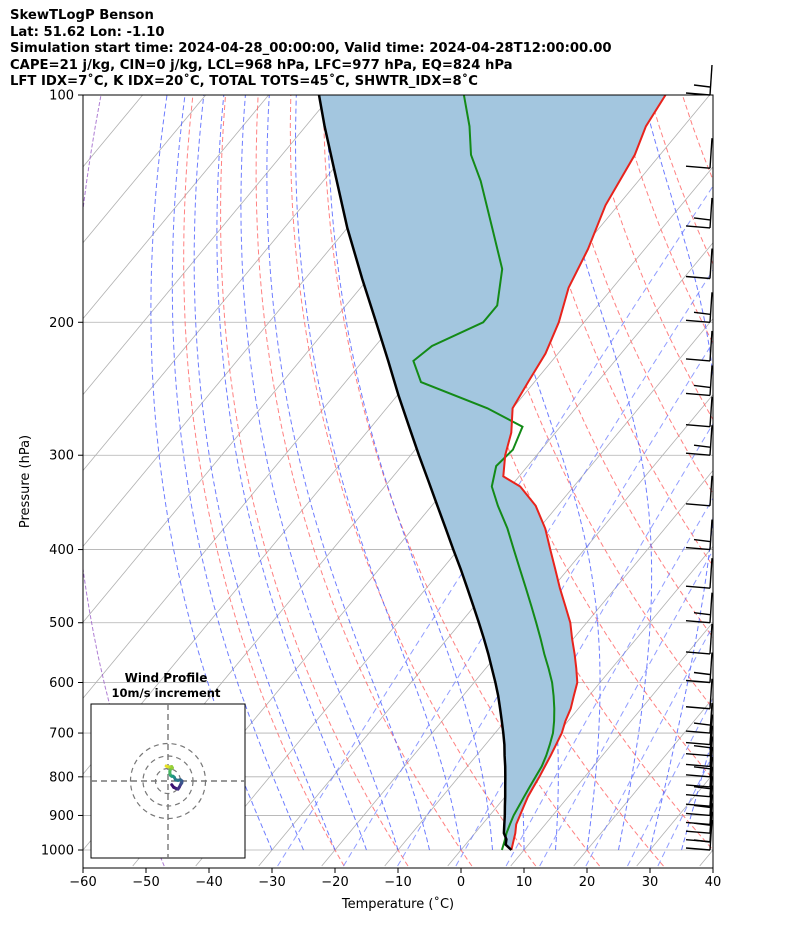  What do you see at coordinates (271, 882) in the screenshot?
I see `x-tick-label: −30` at bounding box center [271, 882].